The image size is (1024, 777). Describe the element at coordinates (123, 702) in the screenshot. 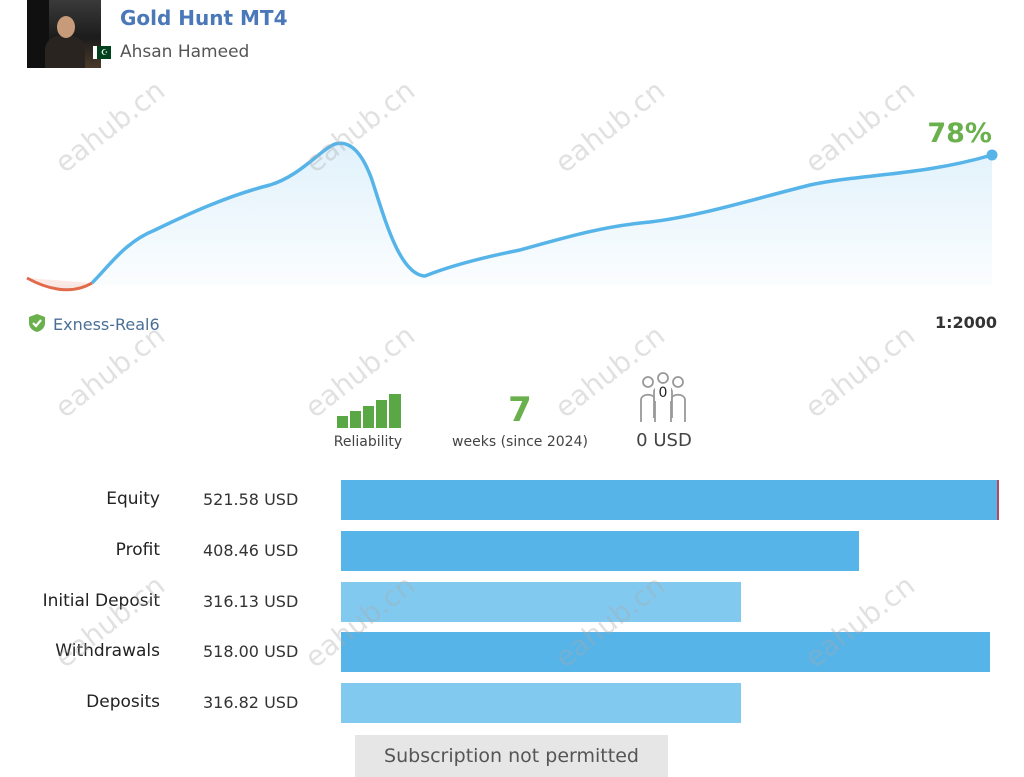

I see `metric-label: Deposits` at that location.